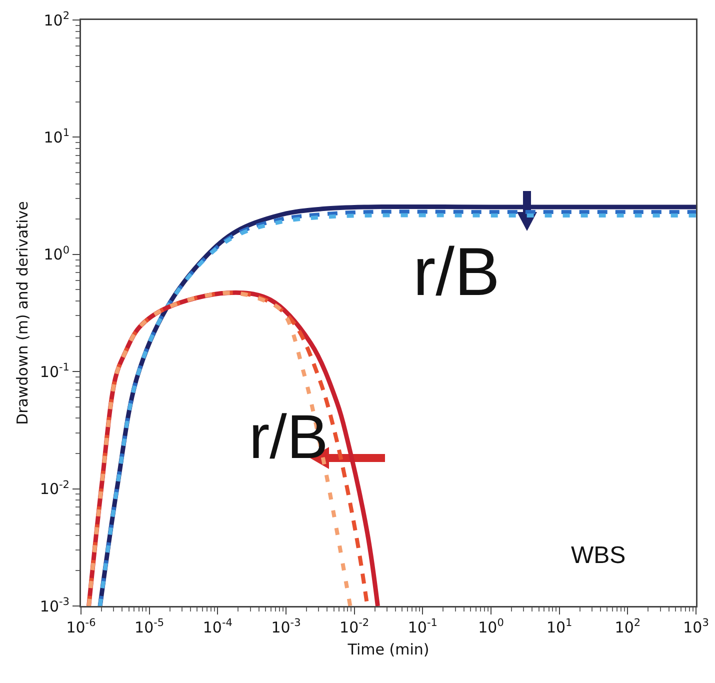 This screenshot has height=683, width=715. Describe the element at coordinates (491, 626) in the screenshot. I see `x-tick-label: 10$^{0}$` at that location.